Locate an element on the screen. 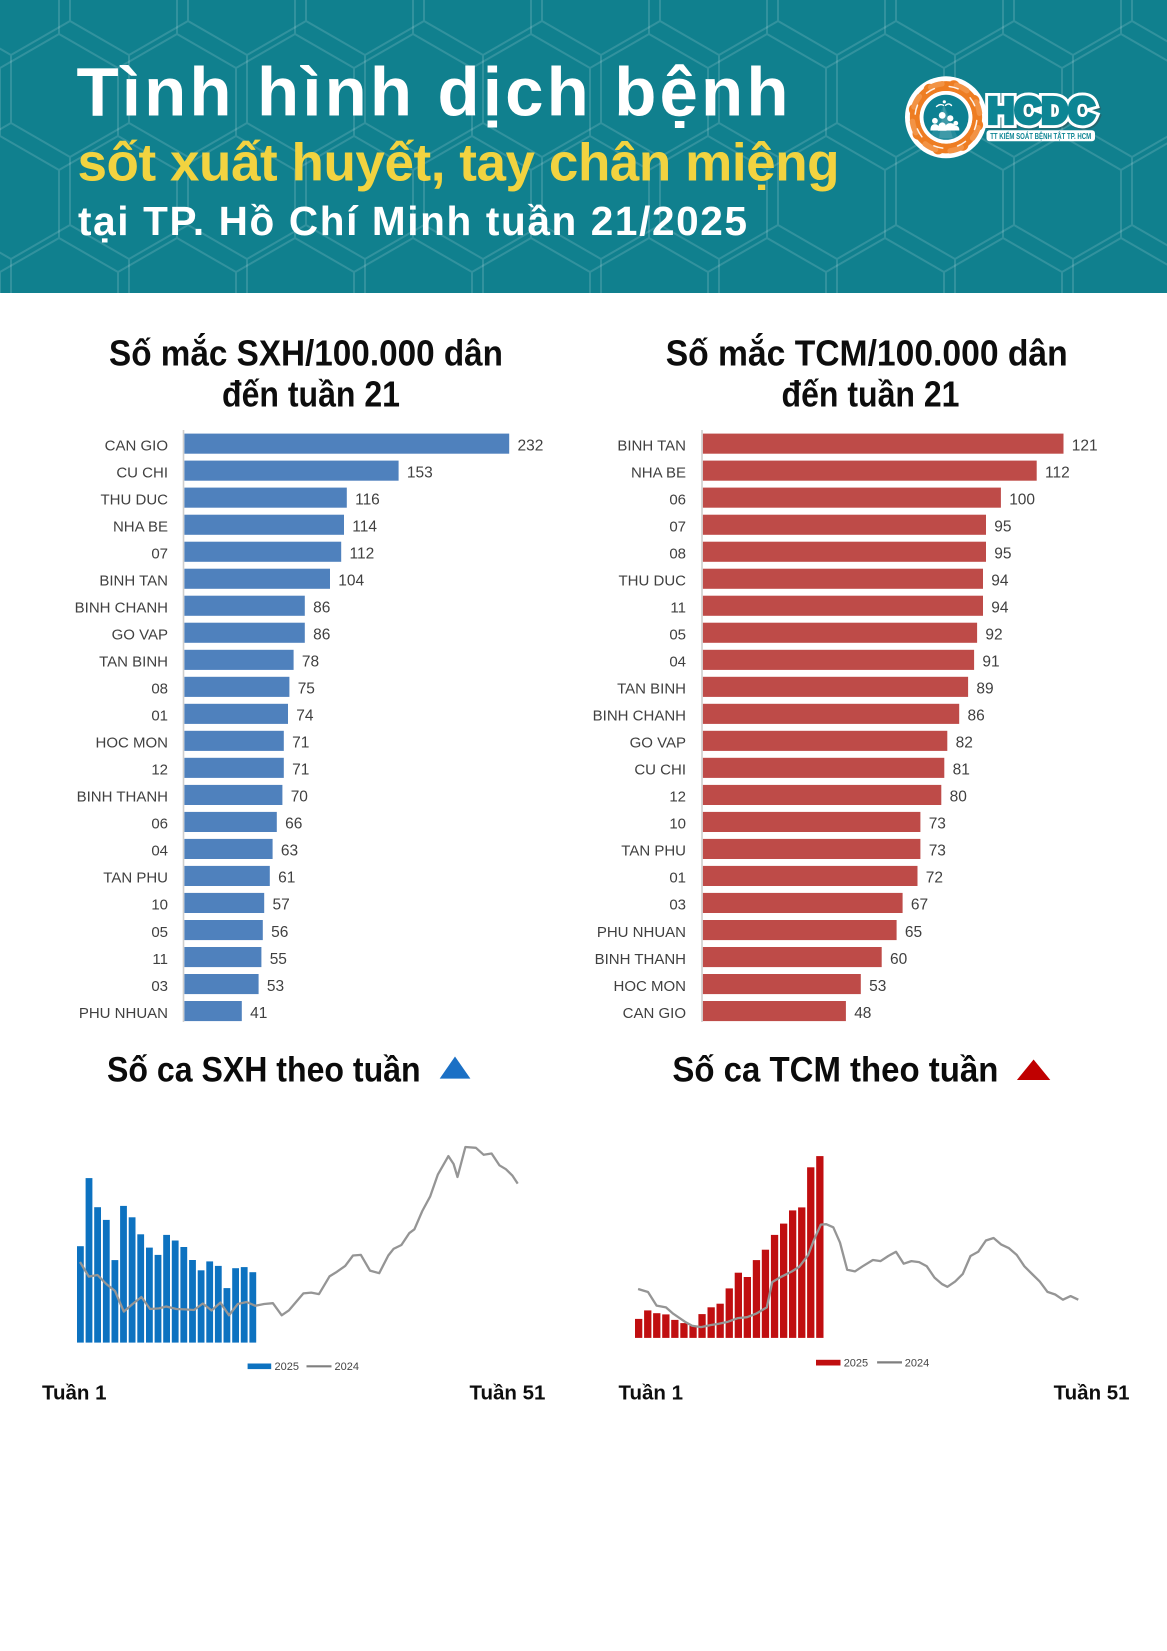 The width and height of the screenshot is (1167, 1651). svg-text: 63 is located at coordinates (289, 851).